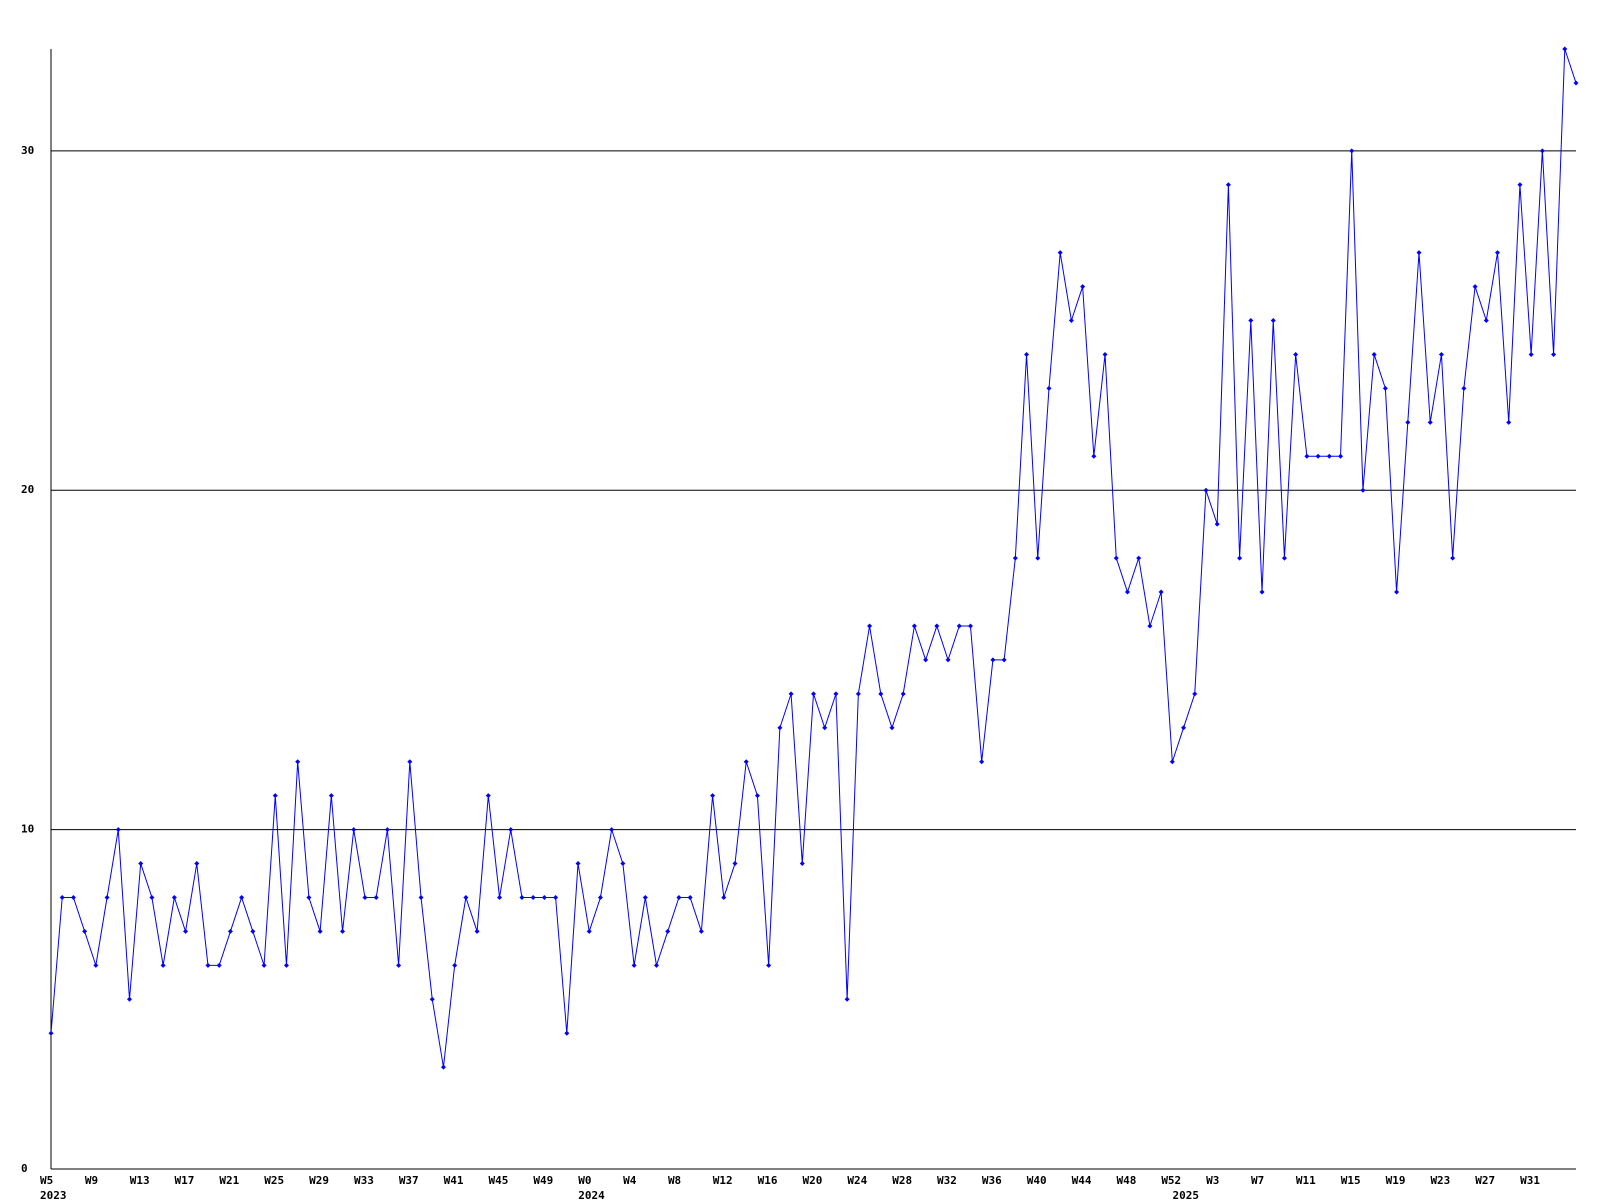 The height and width of the screenshot is (1200, 1600). What do you see at coordinates (1171, 1180) in the screenshot?
I see `x-tick-label: W52` at bounding box center [1171, 1180].